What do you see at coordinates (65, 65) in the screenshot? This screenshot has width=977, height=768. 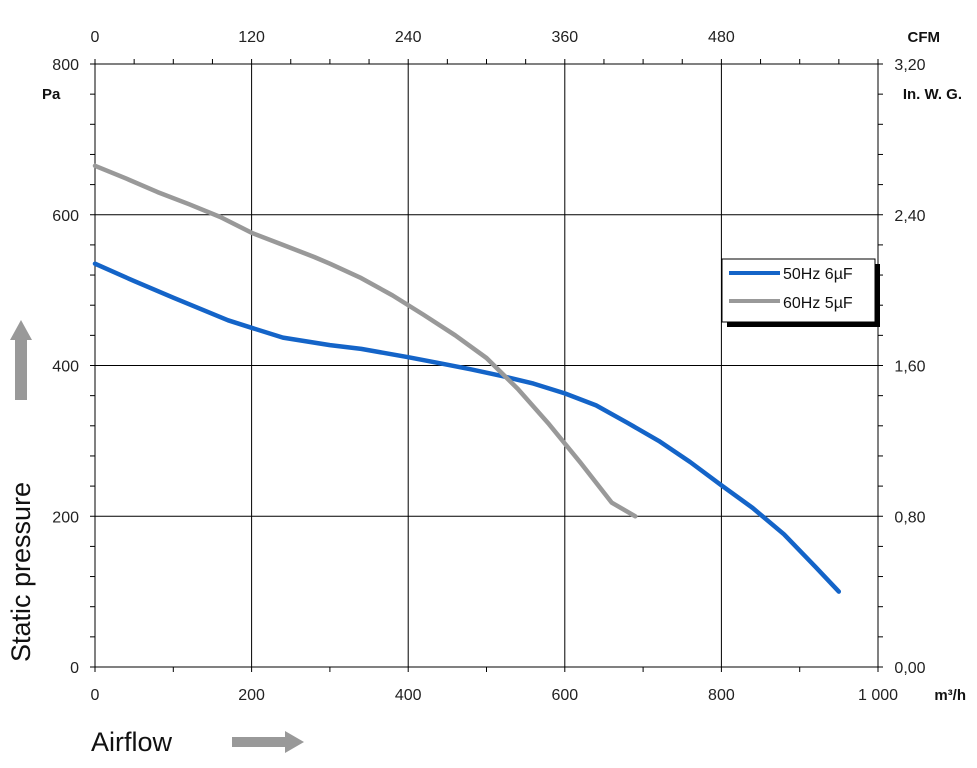 I see `y-tick-label: 800` at bounding box center [65, 65].